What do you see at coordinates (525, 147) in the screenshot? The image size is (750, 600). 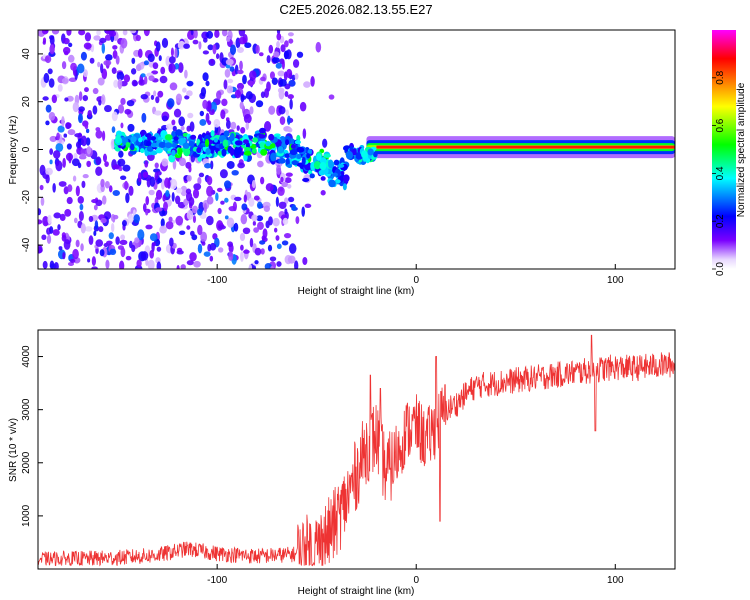 I see `spectrogram-carrier-core` at bounding box center [525, 147].